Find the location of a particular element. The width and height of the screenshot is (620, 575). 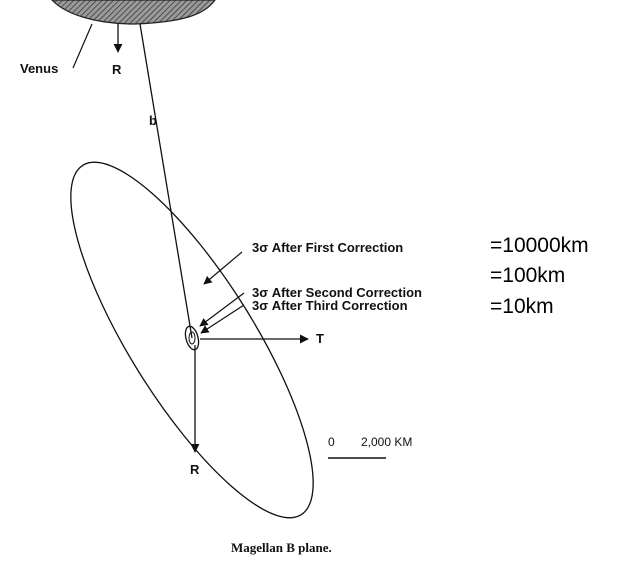

figure-caption: Magellan B plane. is located at coordinates (281, 547).